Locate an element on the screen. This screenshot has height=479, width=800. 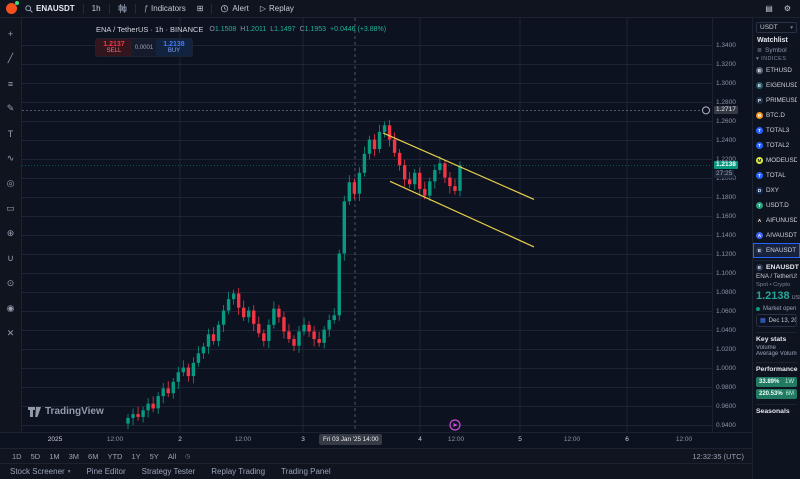
range-button-5d: 5D is located at coordinates (35, 456).